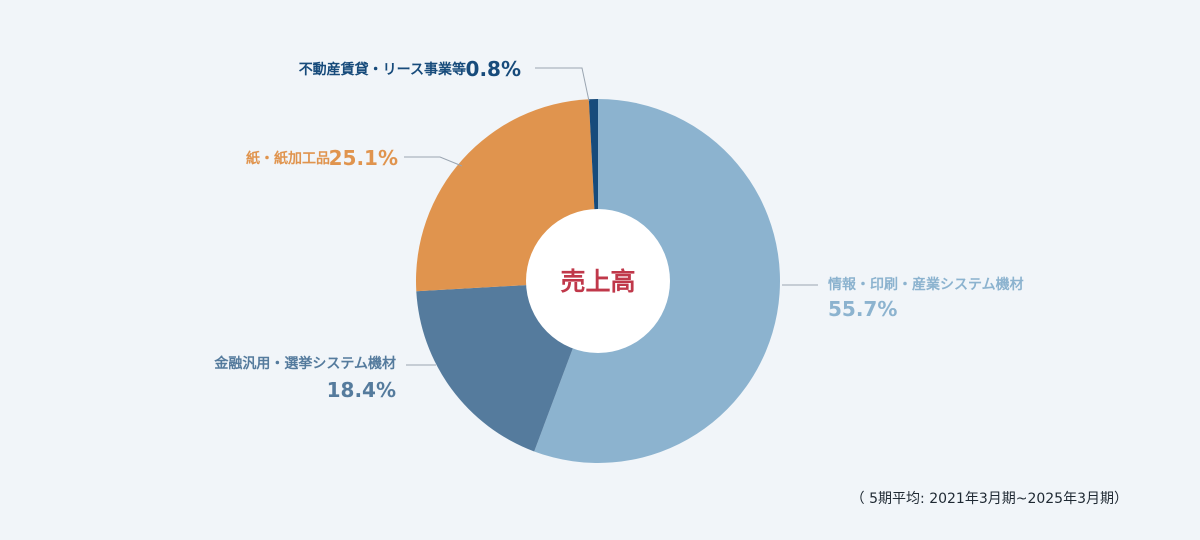  Describe the element at coordinates (288, 158) in the screenshot. I see `slice-label-paper: 紙・紙加工品` at that location.